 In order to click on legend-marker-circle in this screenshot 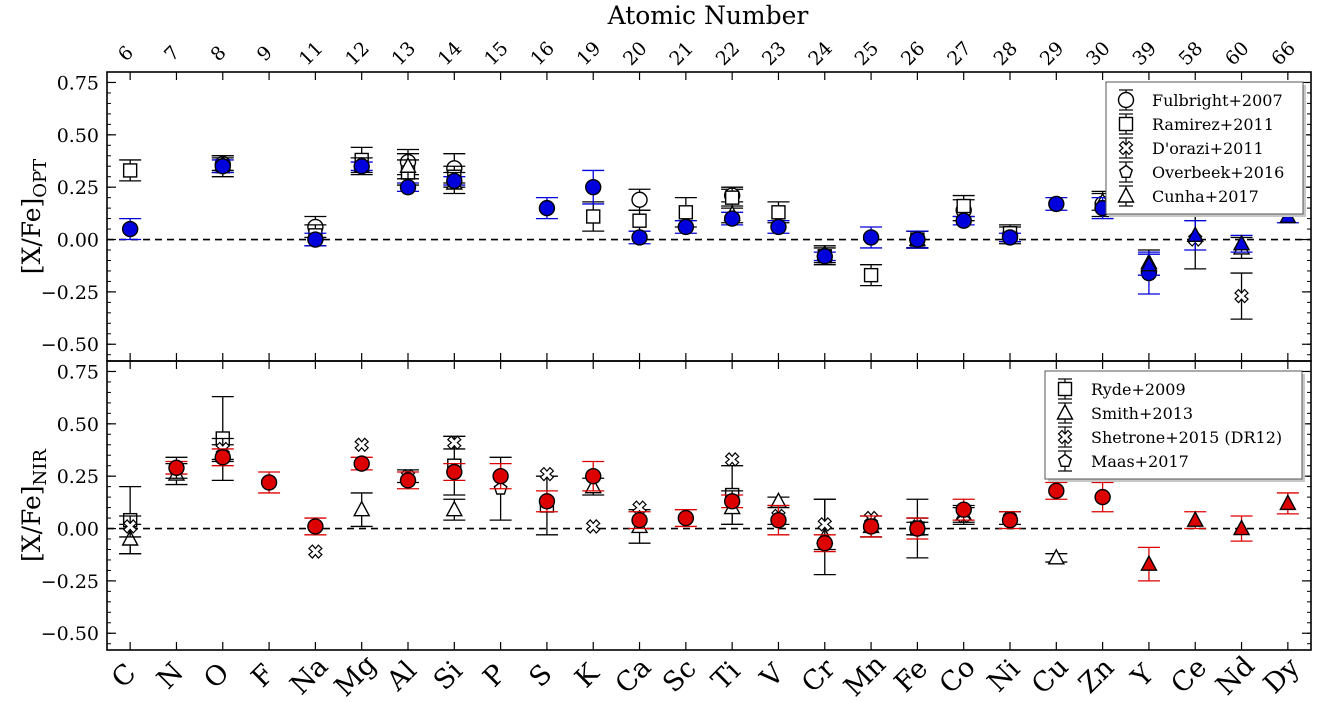, I will do `click(1126, 100)`.